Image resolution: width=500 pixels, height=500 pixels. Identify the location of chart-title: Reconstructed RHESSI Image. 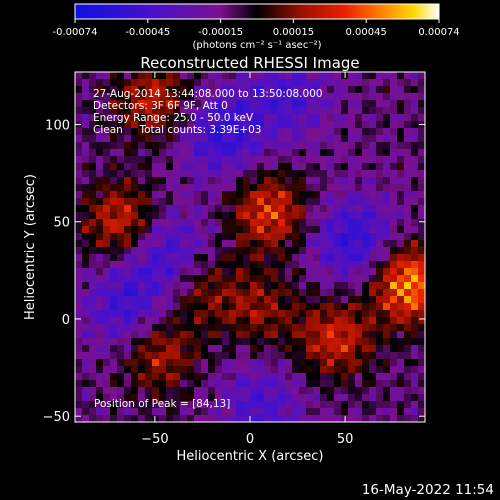
(249, 63).